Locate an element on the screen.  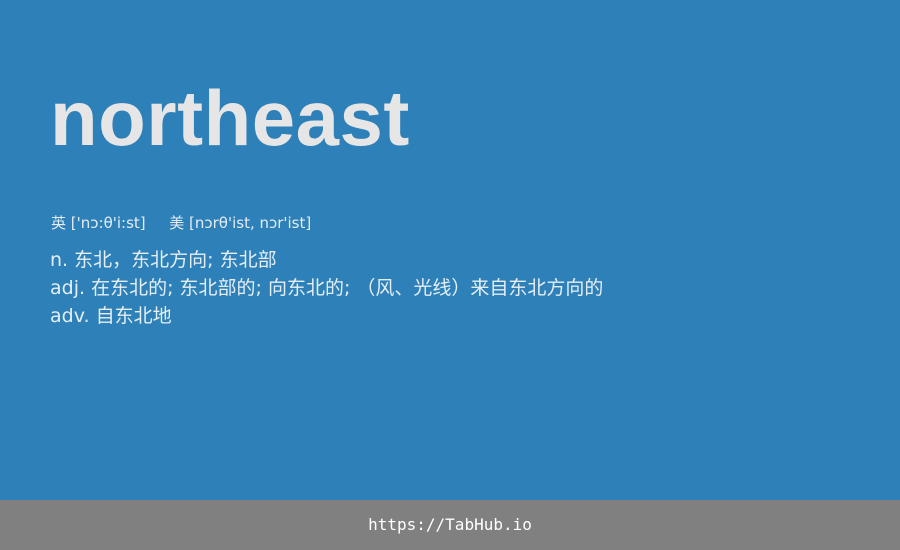
part-of-speech: adv. is located at coordinates (70, 316).